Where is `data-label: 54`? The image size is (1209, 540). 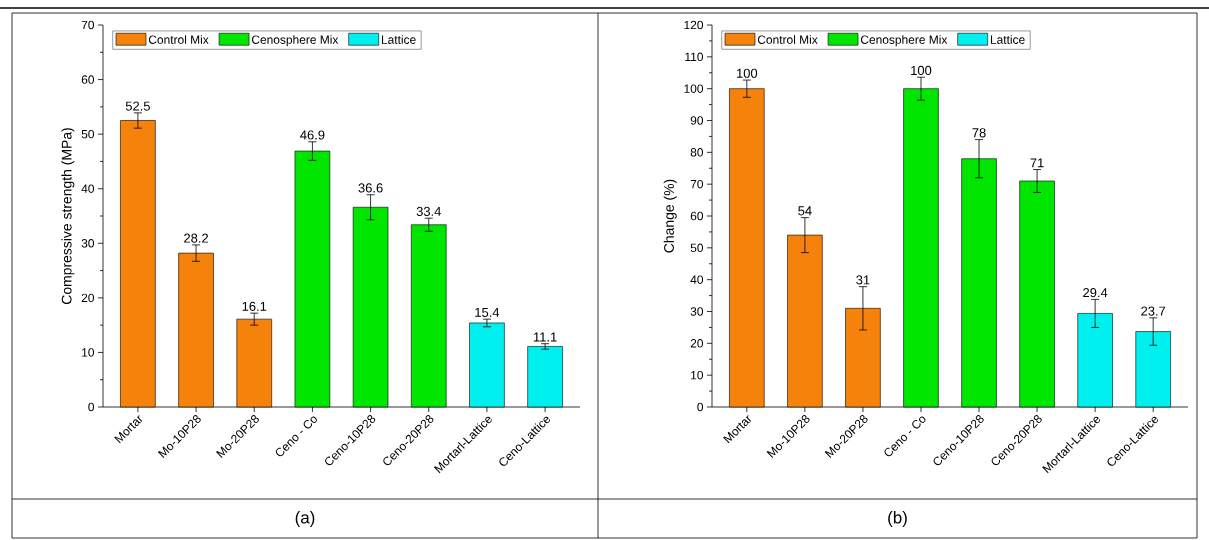
data-label: 54 is located at coordinates (805, 211).